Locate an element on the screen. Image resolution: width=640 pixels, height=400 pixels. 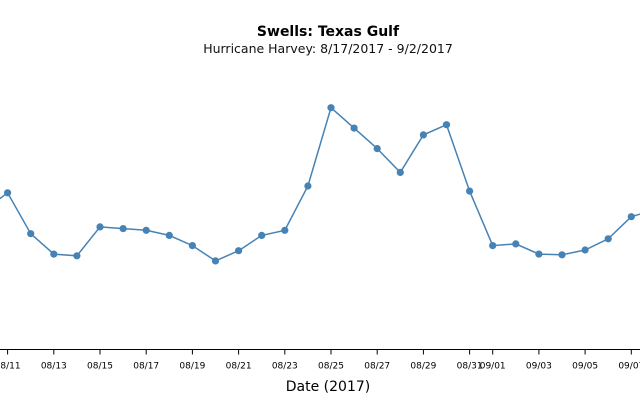
x-axis-label: Date (2017) is located at coordinates (328, 387).